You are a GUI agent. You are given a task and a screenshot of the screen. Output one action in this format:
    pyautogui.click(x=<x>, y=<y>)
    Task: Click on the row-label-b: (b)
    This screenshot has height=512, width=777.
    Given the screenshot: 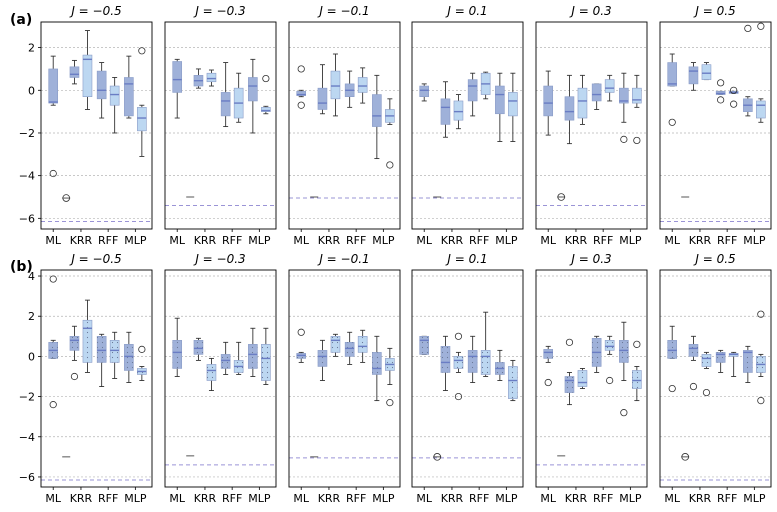 What is the action you would take?
    pyautogui.click(x=21, y=267)
    